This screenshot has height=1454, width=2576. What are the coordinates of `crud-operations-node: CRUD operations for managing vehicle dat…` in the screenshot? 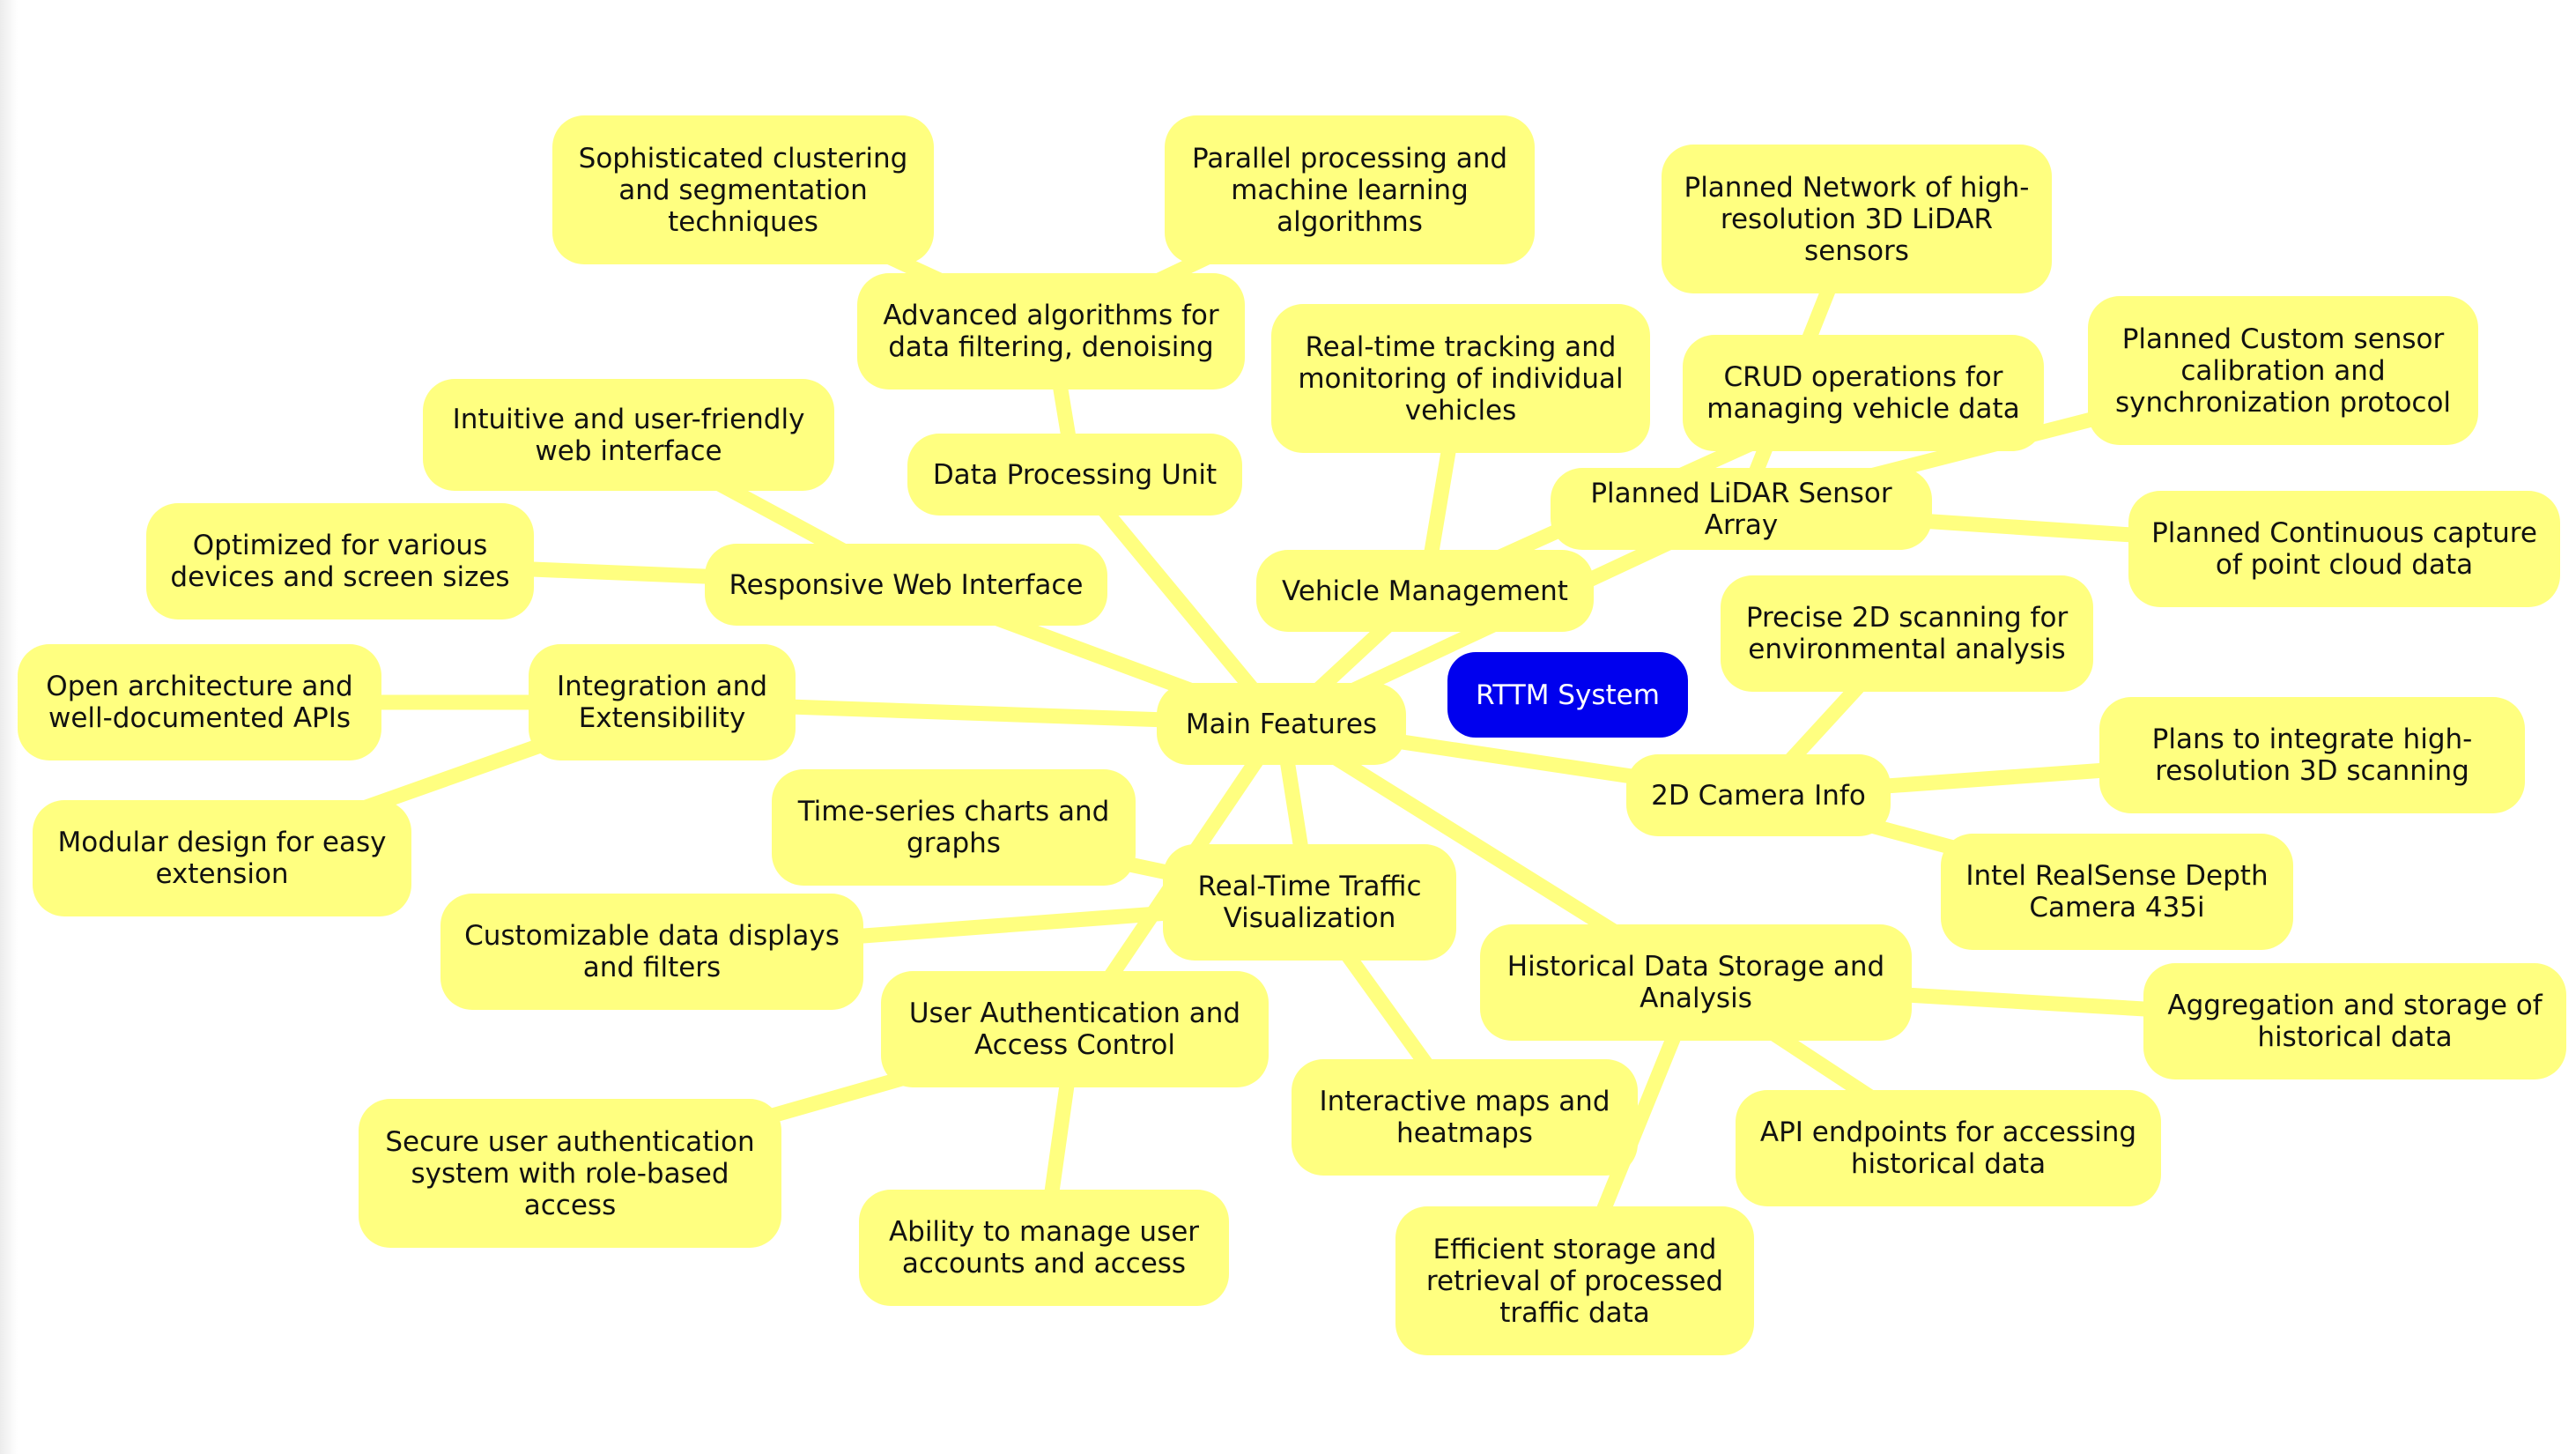 It's located at (1863, 393).